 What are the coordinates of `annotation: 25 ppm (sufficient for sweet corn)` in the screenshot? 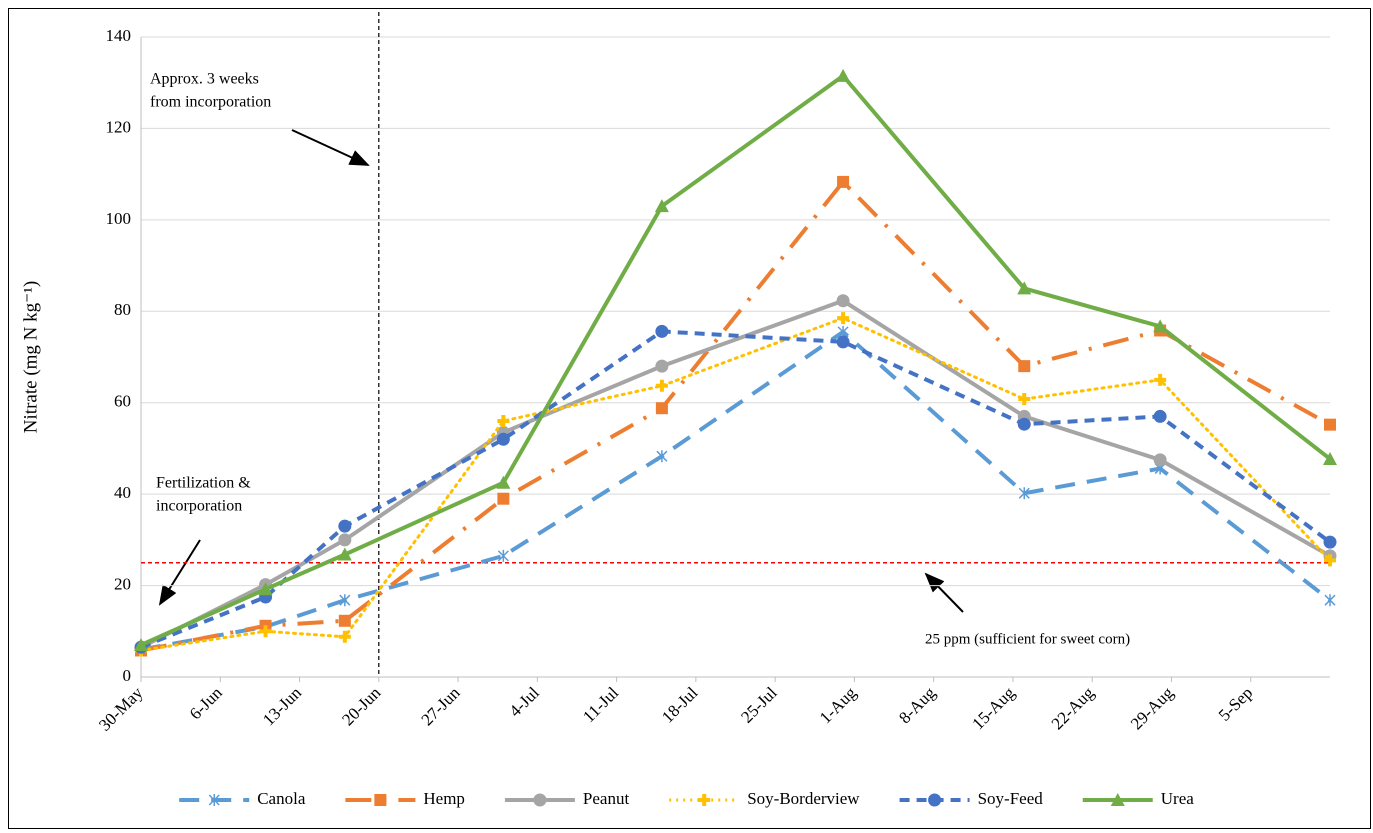 It's located at (1027, 639).